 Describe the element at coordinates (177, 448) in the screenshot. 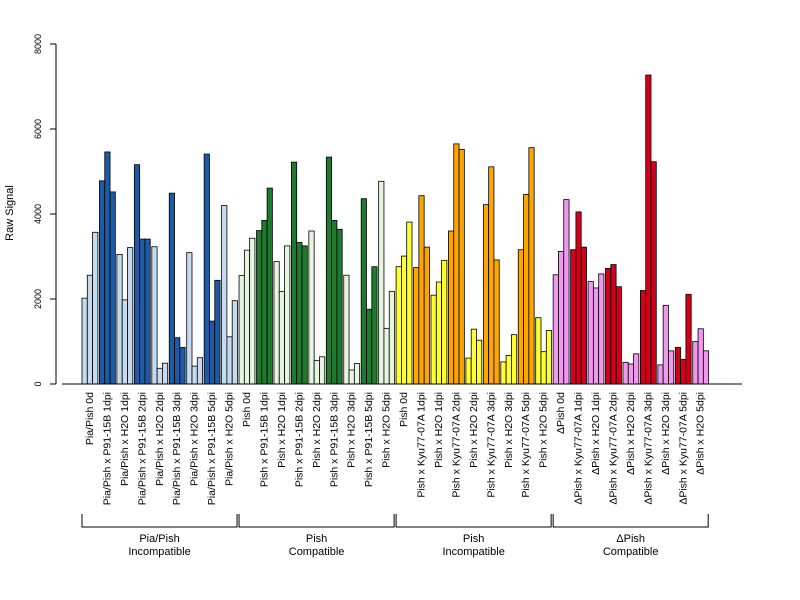

I see `x-tick-label: Pia/Pish x P91-15B 3dpi` at that location.